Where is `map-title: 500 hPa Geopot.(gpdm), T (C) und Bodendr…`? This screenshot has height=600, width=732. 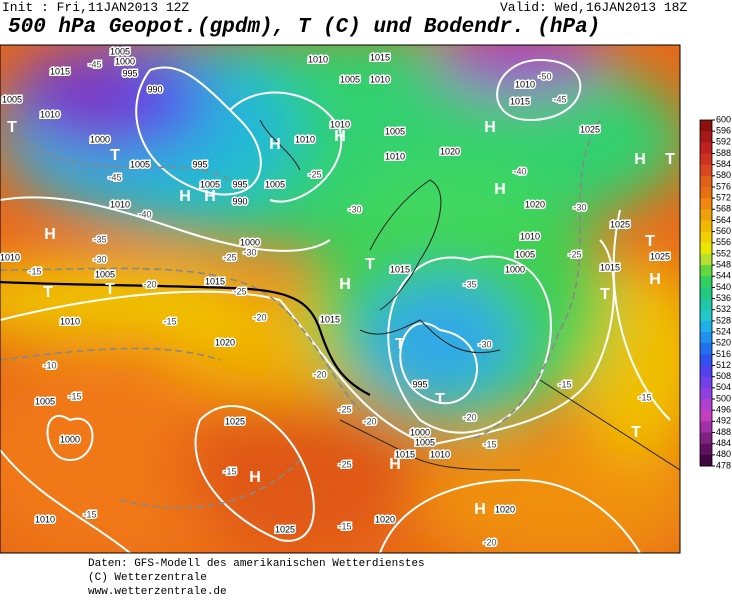
map-title: 500 hPa Geopot.(gpdm), T (C) und Bodendr… is located at coordinates (304, 27).